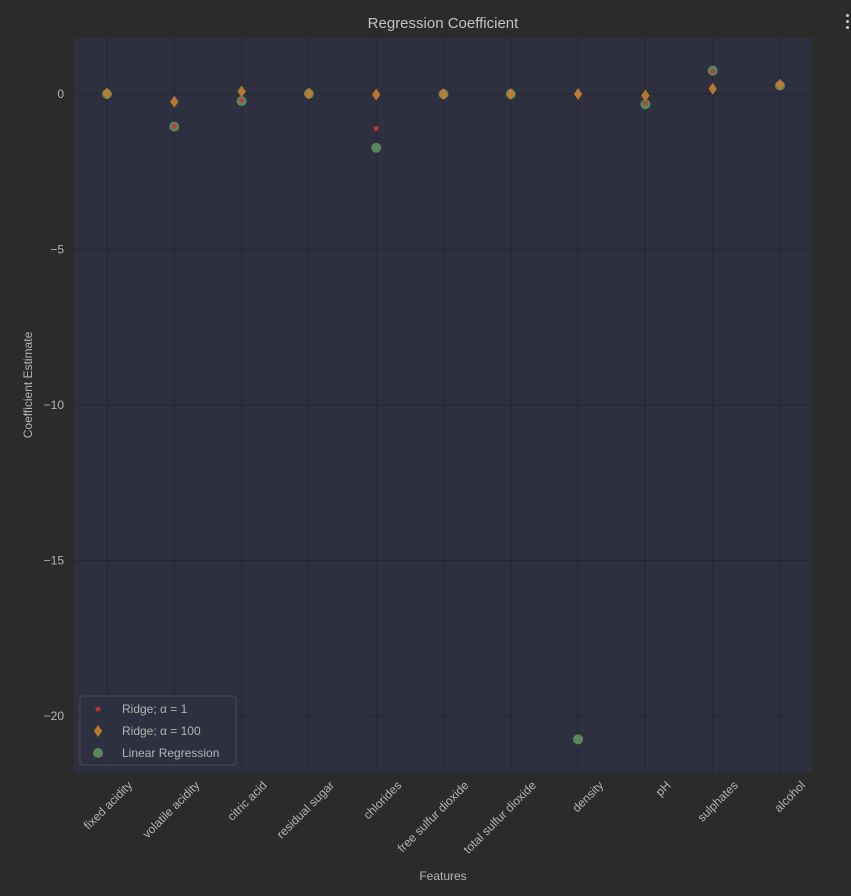 This screenshot has width=851, height=896. I want to click on y-tick-label: −20, so click(54, 716).